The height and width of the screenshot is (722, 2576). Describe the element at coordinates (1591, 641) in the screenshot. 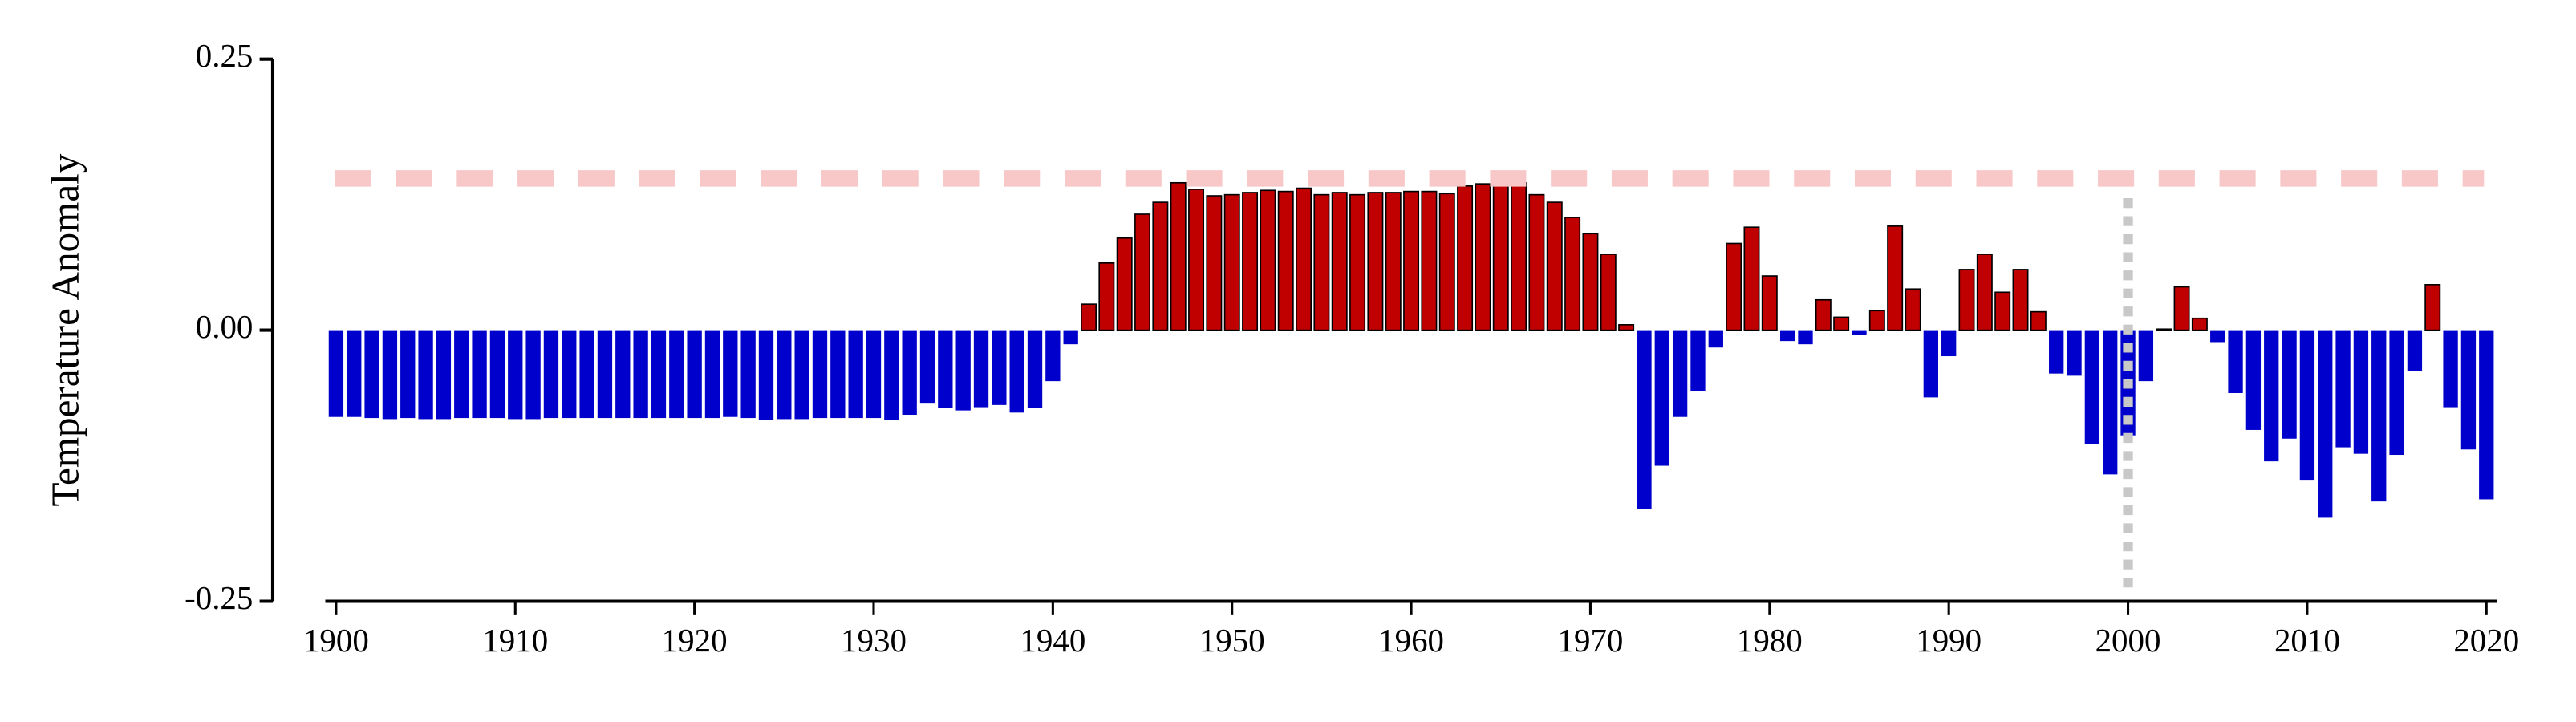

I see `x-tick-label: 1970` at that location.